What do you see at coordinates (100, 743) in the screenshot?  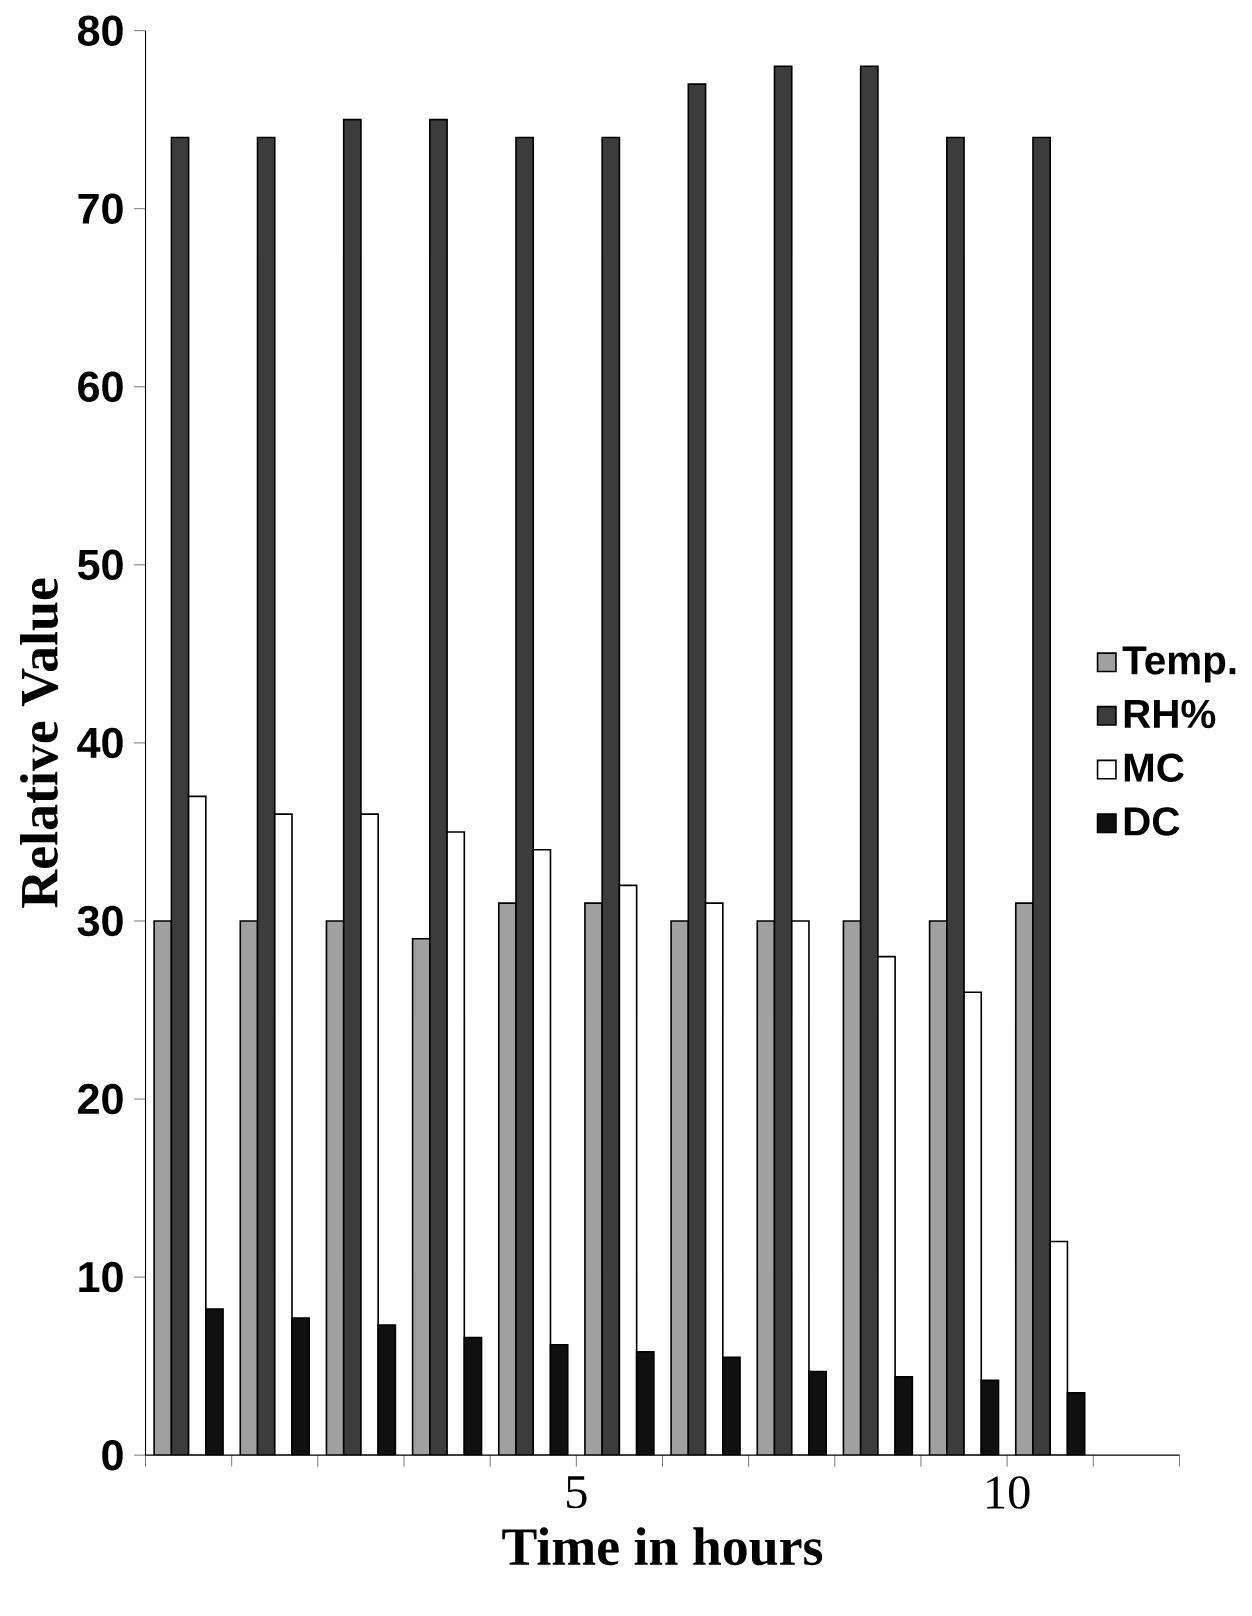 I see `y-tick-label: 40` at bounding box center [100, 743].